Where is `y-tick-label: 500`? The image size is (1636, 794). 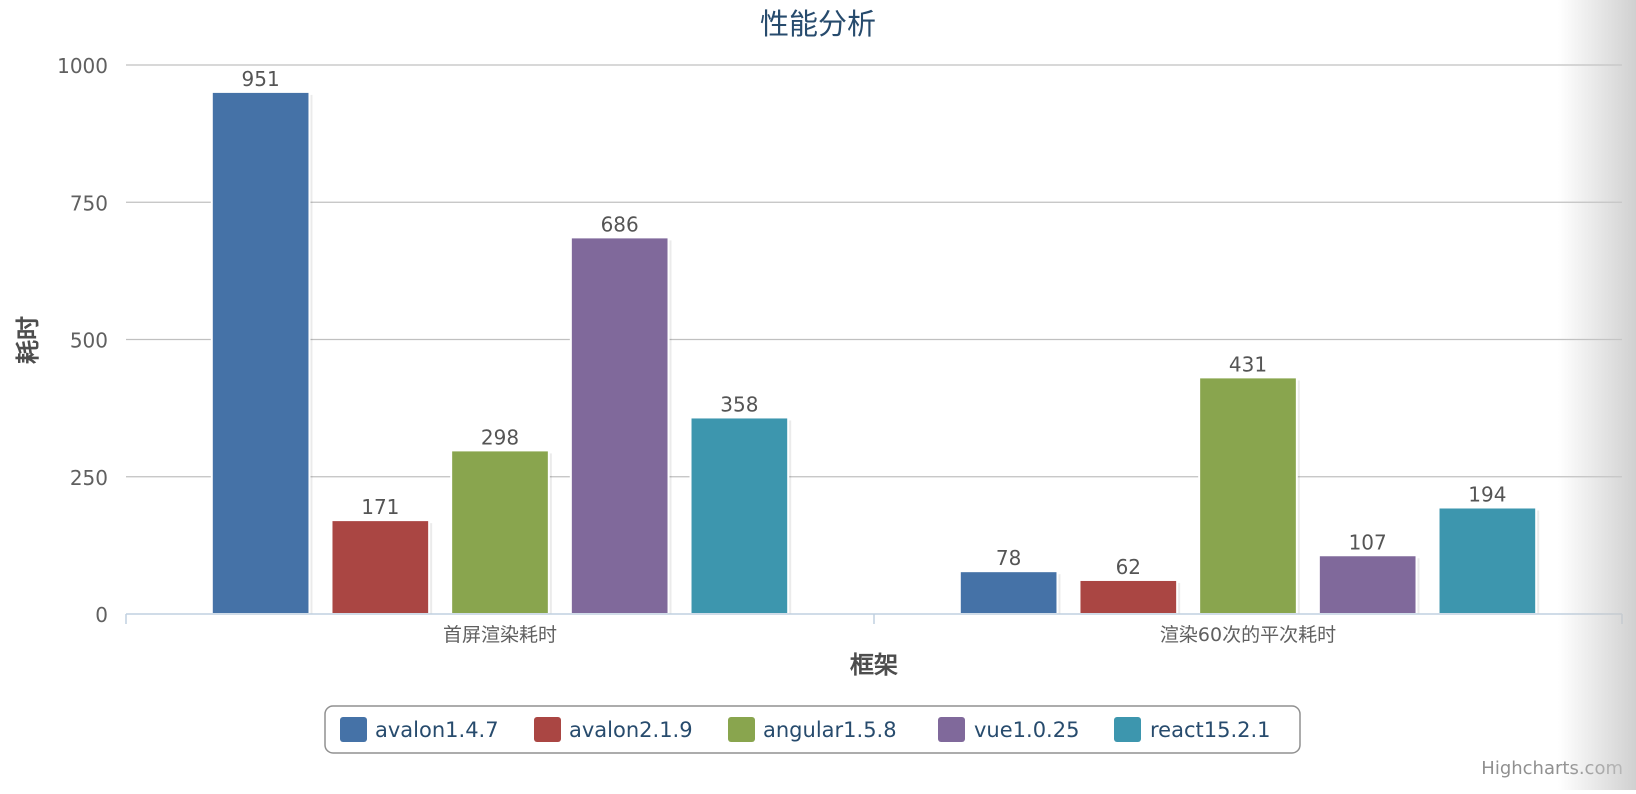
y-tick-label: 500 is located at coordinates (89, 341).